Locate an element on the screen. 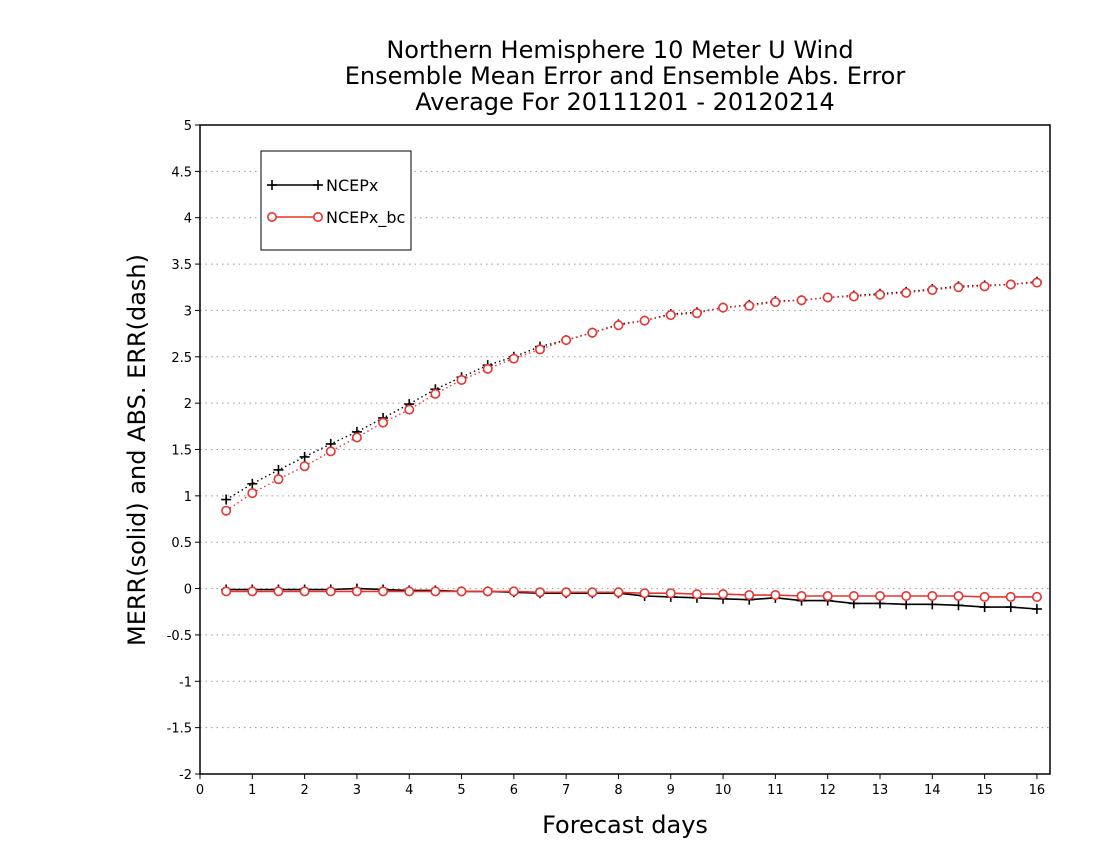 This screenshot has height=850, width=1100. y-tick-label: 5 is located at coordinates (188, 126).